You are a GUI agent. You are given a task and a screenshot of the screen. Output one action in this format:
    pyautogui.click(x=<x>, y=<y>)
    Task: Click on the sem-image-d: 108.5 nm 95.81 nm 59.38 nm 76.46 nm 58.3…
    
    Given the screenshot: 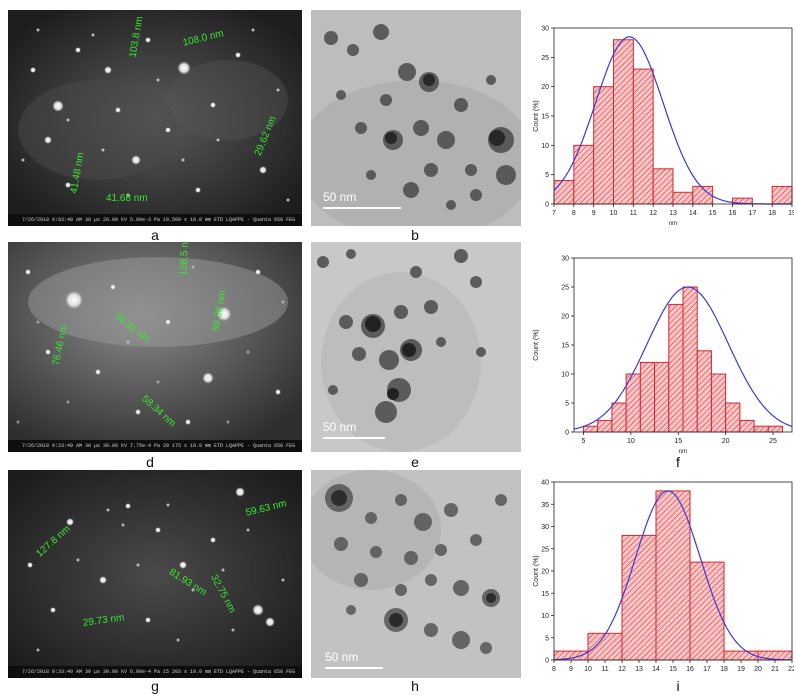 What is the action you would take?
    pyautogui.click(x=155, y=347)
    